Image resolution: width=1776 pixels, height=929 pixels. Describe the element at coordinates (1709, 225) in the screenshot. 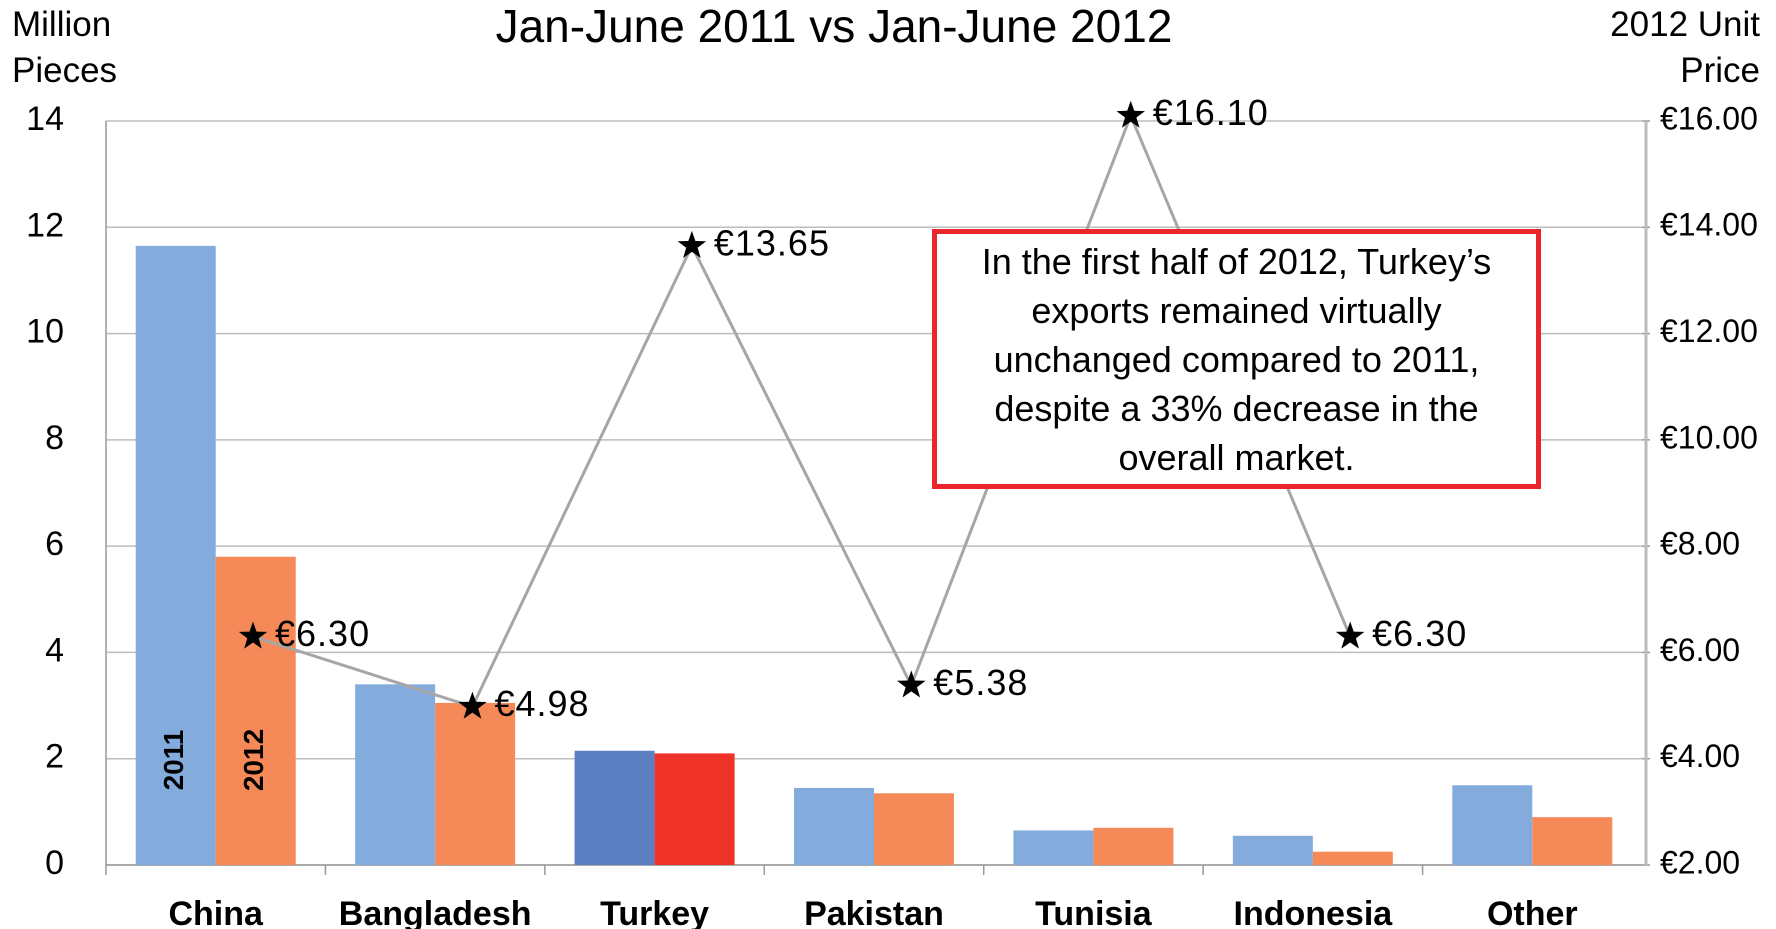

I see `y2-tick-label: €14.00` at that location.